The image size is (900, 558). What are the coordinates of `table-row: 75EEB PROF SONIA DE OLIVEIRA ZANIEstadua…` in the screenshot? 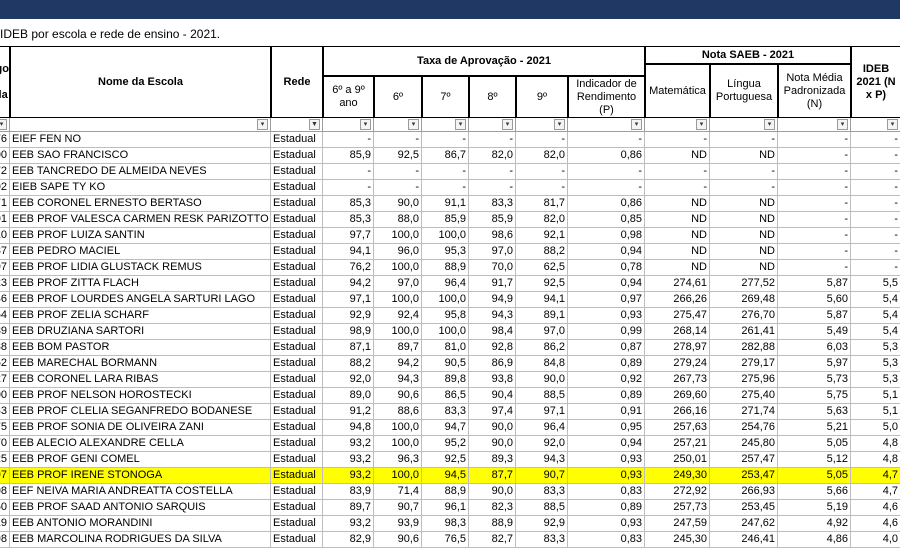 It's located at (450, 428).